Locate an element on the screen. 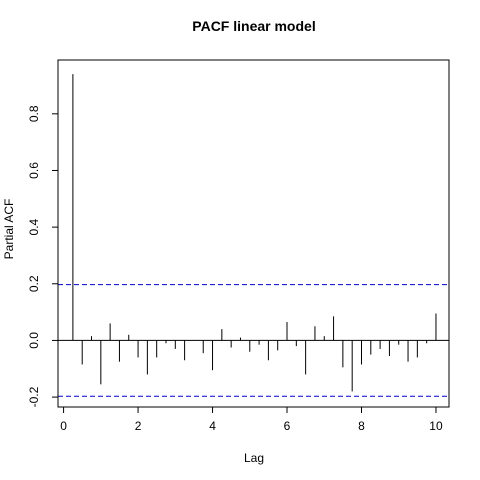 This screenshot has width=480, height=480. x-tick-label: 6 is located at coordinates (287, 426).